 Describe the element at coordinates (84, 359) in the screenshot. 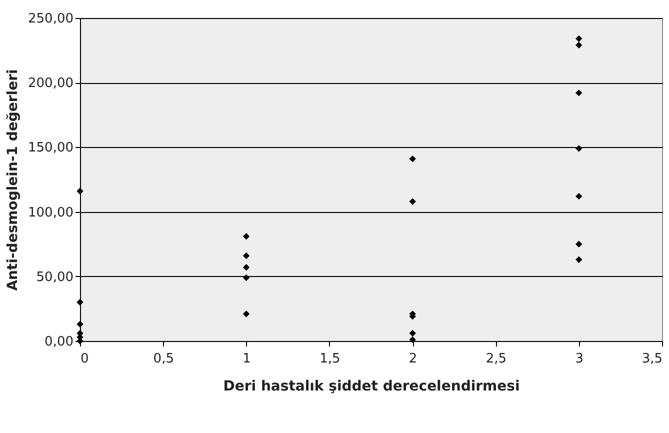

I see `x-tick-label: 0` at that location.